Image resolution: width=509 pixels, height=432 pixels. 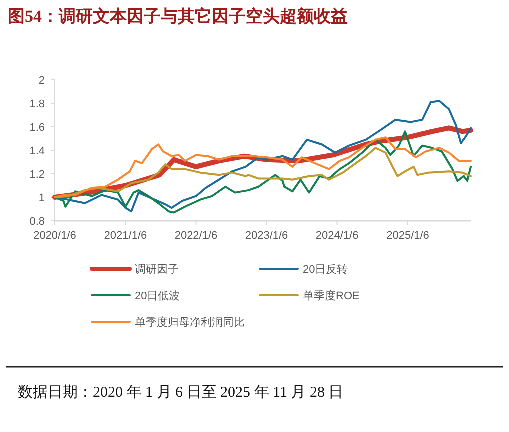 What do you see at coordinates (41, 80) in the screenshot?
I see `y-tick-label: 2` at bounding box center [41, 80].